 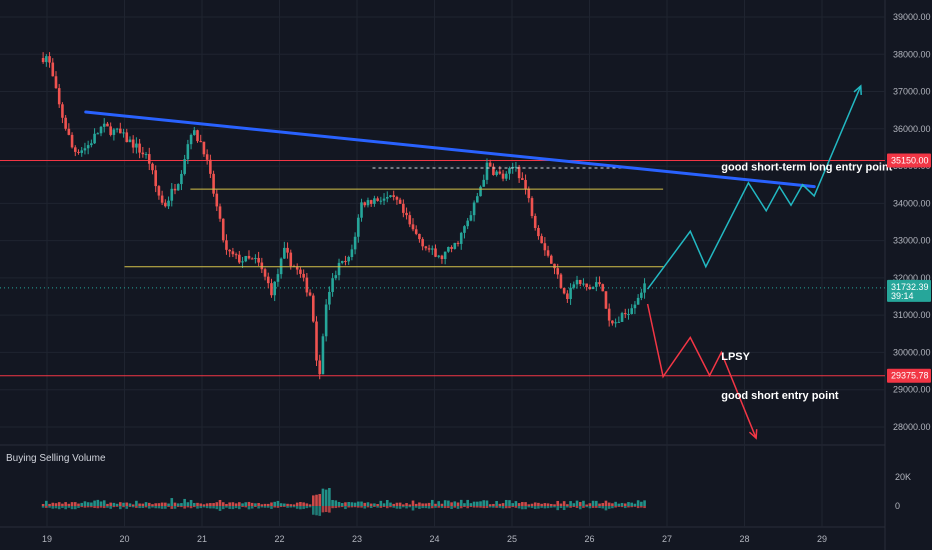 What do you see at coordinates (897, 506) in the screenshot?
I see `volume-tick-label: 0` at bounding box center [897, 506].